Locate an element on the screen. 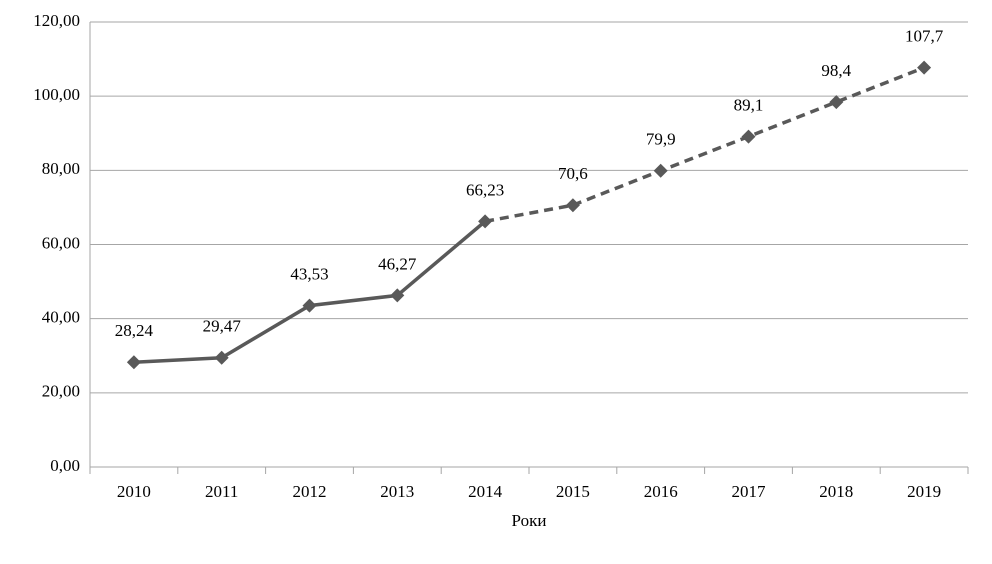 The width and height of the screenshot is (992, 564). y-tick-label: 40,00 is located at coordinates (61, 317).